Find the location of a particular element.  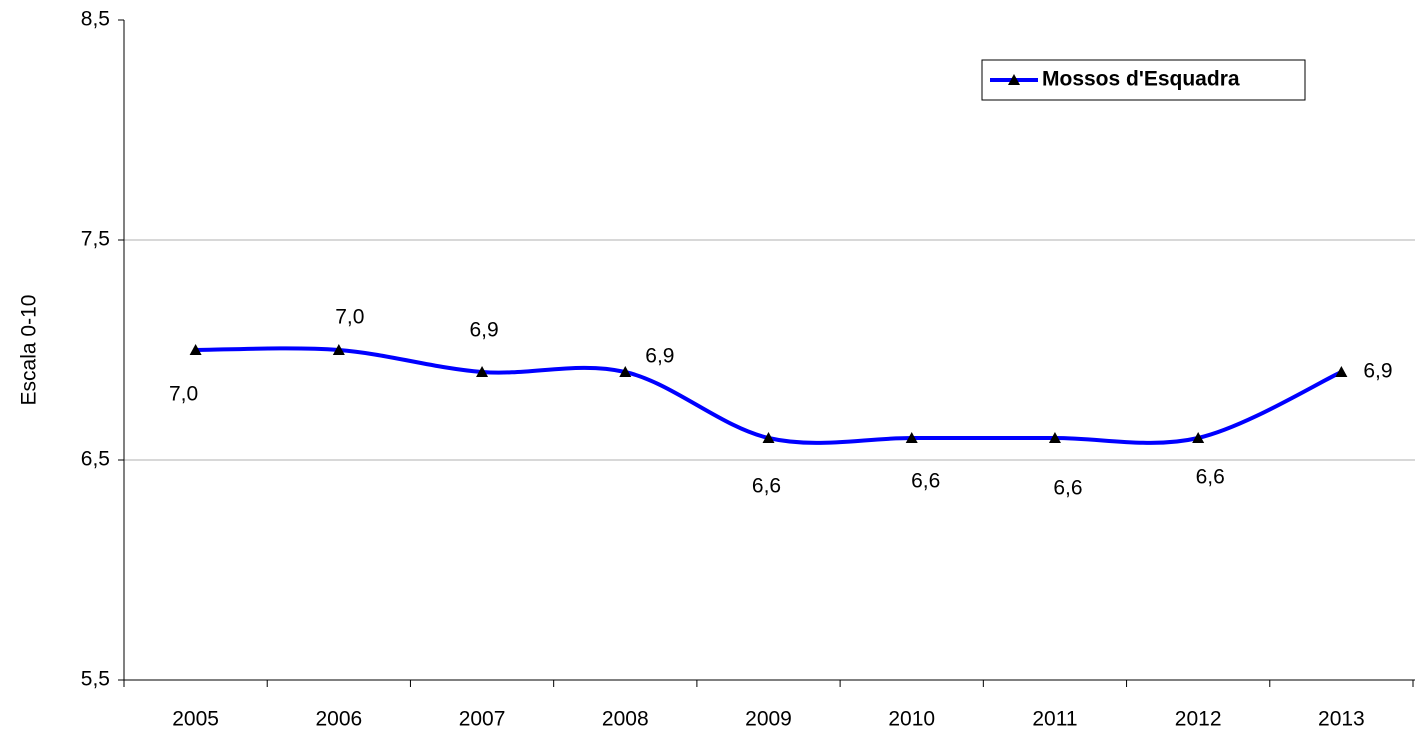

y-tick-label: 5,5 is located at coordinates (95, 679).